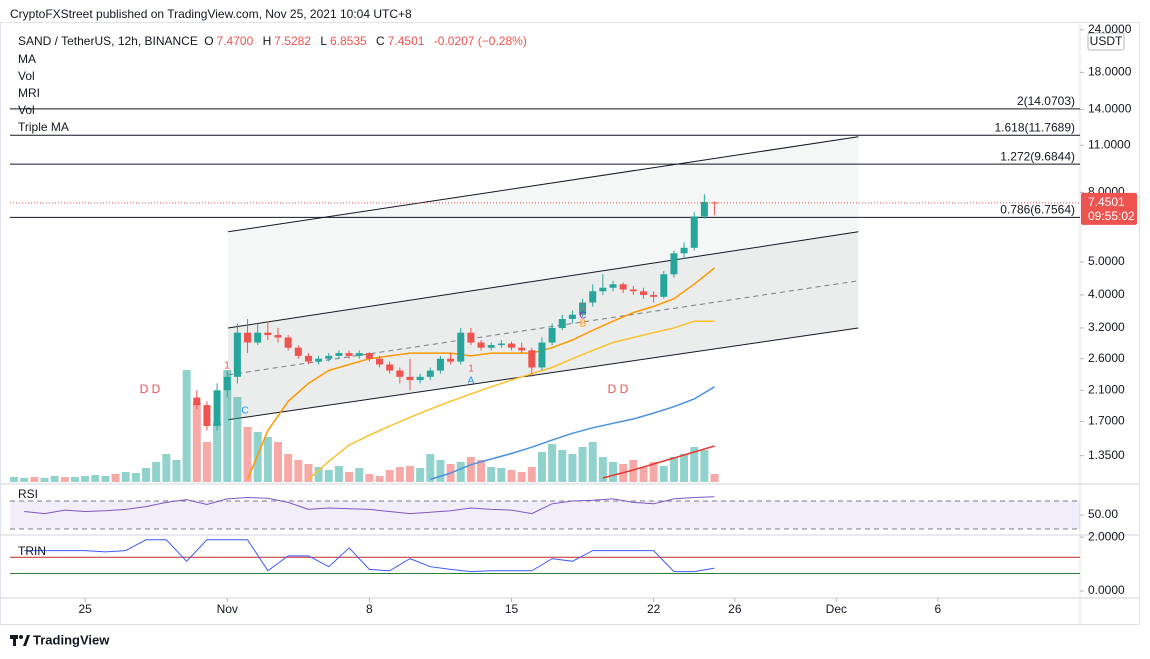 The width and height of the screenshot is (1150, 659). I want to click on y-tick-label: 4.0000, so click(1106, 294).